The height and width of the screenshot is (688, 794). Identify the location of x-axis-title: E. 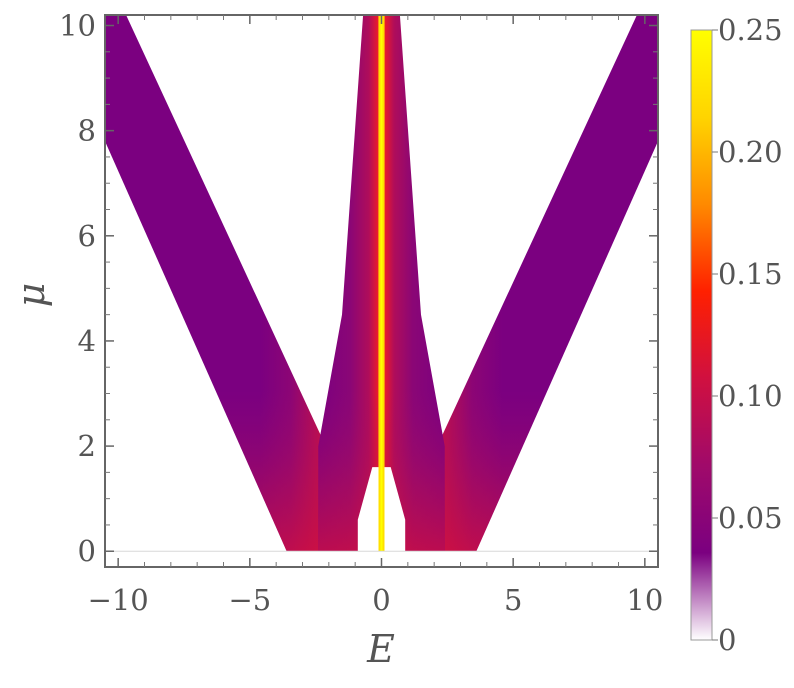
(380, 649).